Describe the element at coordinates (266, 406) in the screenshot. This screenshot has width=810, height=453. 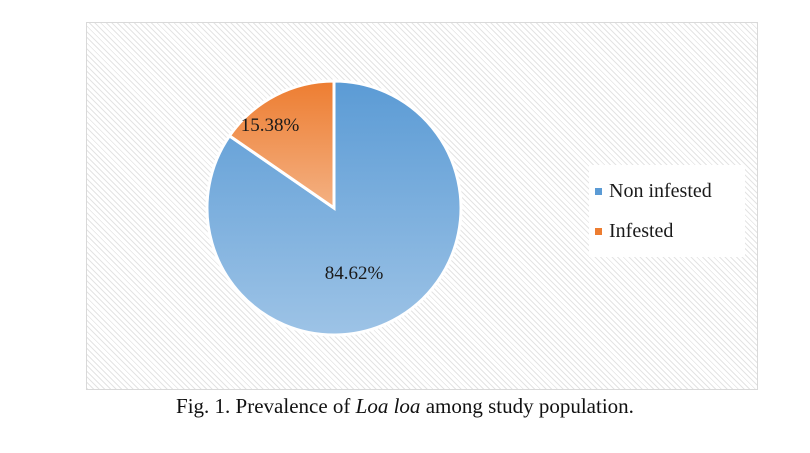
I see `caption-prefix: Fig. 1. Prevalence of` at that location.